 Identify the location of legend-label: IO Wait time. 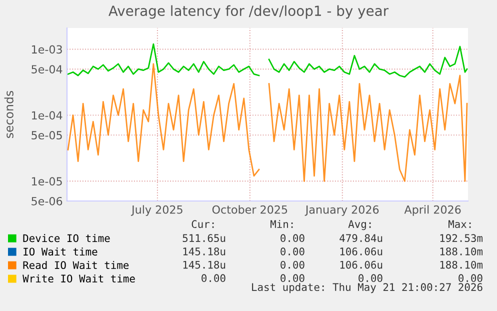
(61, 252).